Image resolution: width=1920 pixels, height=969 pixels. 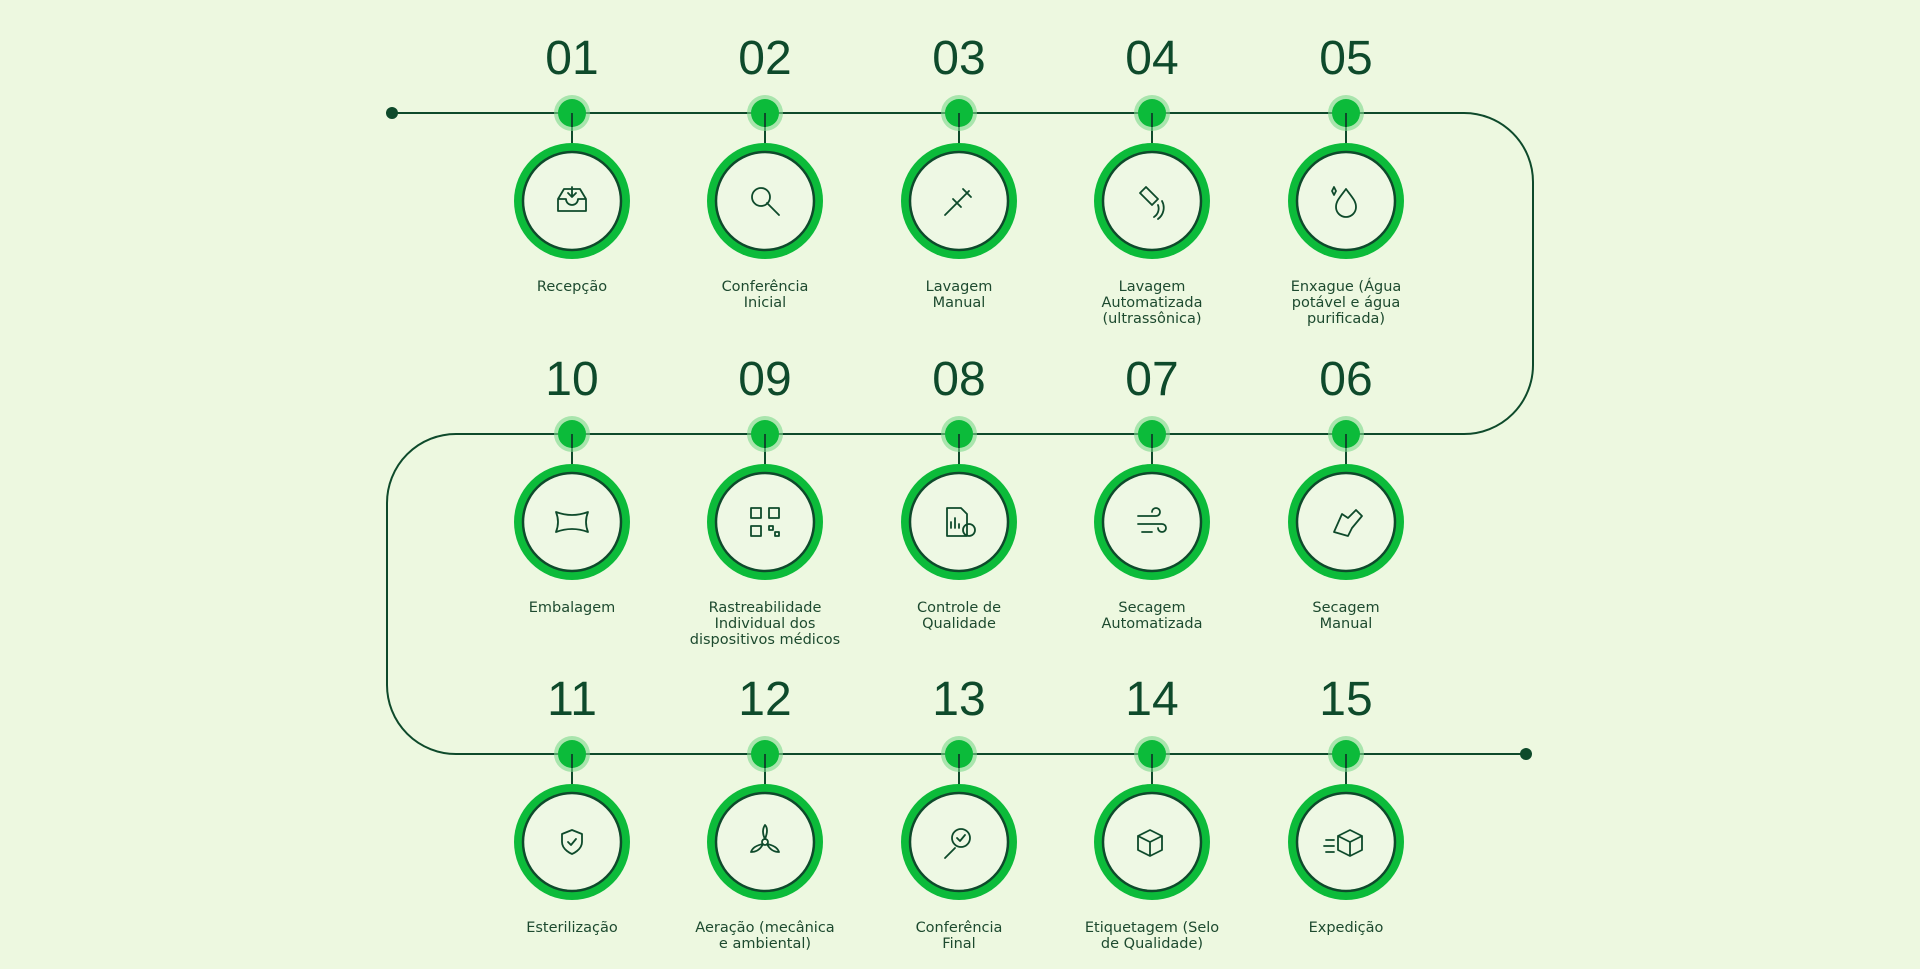 What do you see at coordinates (1151, 58) in the screenshot?
I see `step-number: 04` at bounding box center [1151, 58].